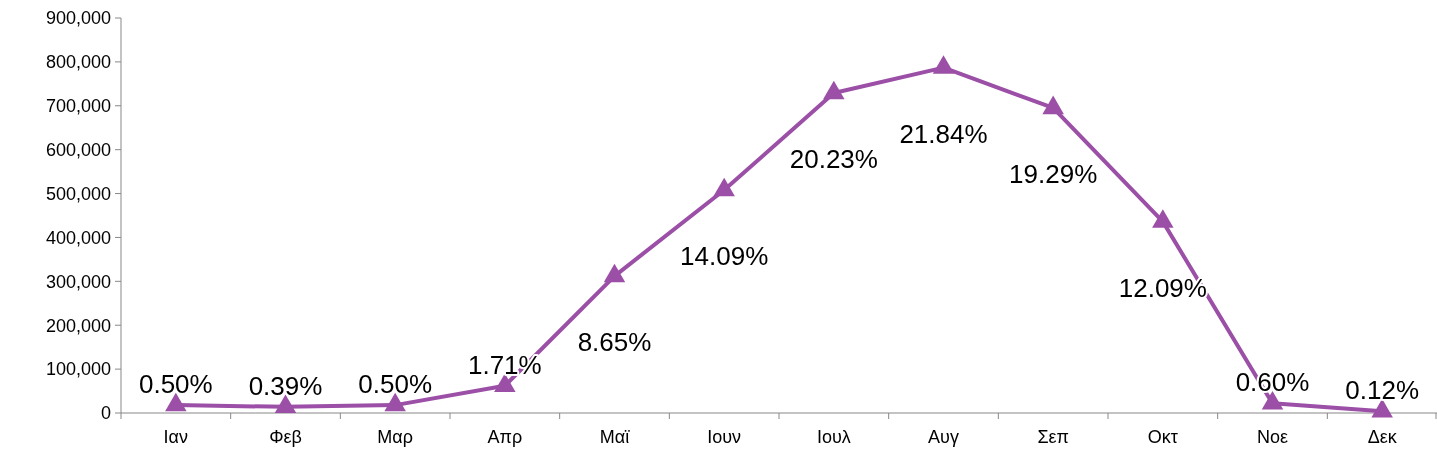 The height and width of the screenshot is (459, 1437). I want to click on y-tick-label: 900,000, so click(78, 18).